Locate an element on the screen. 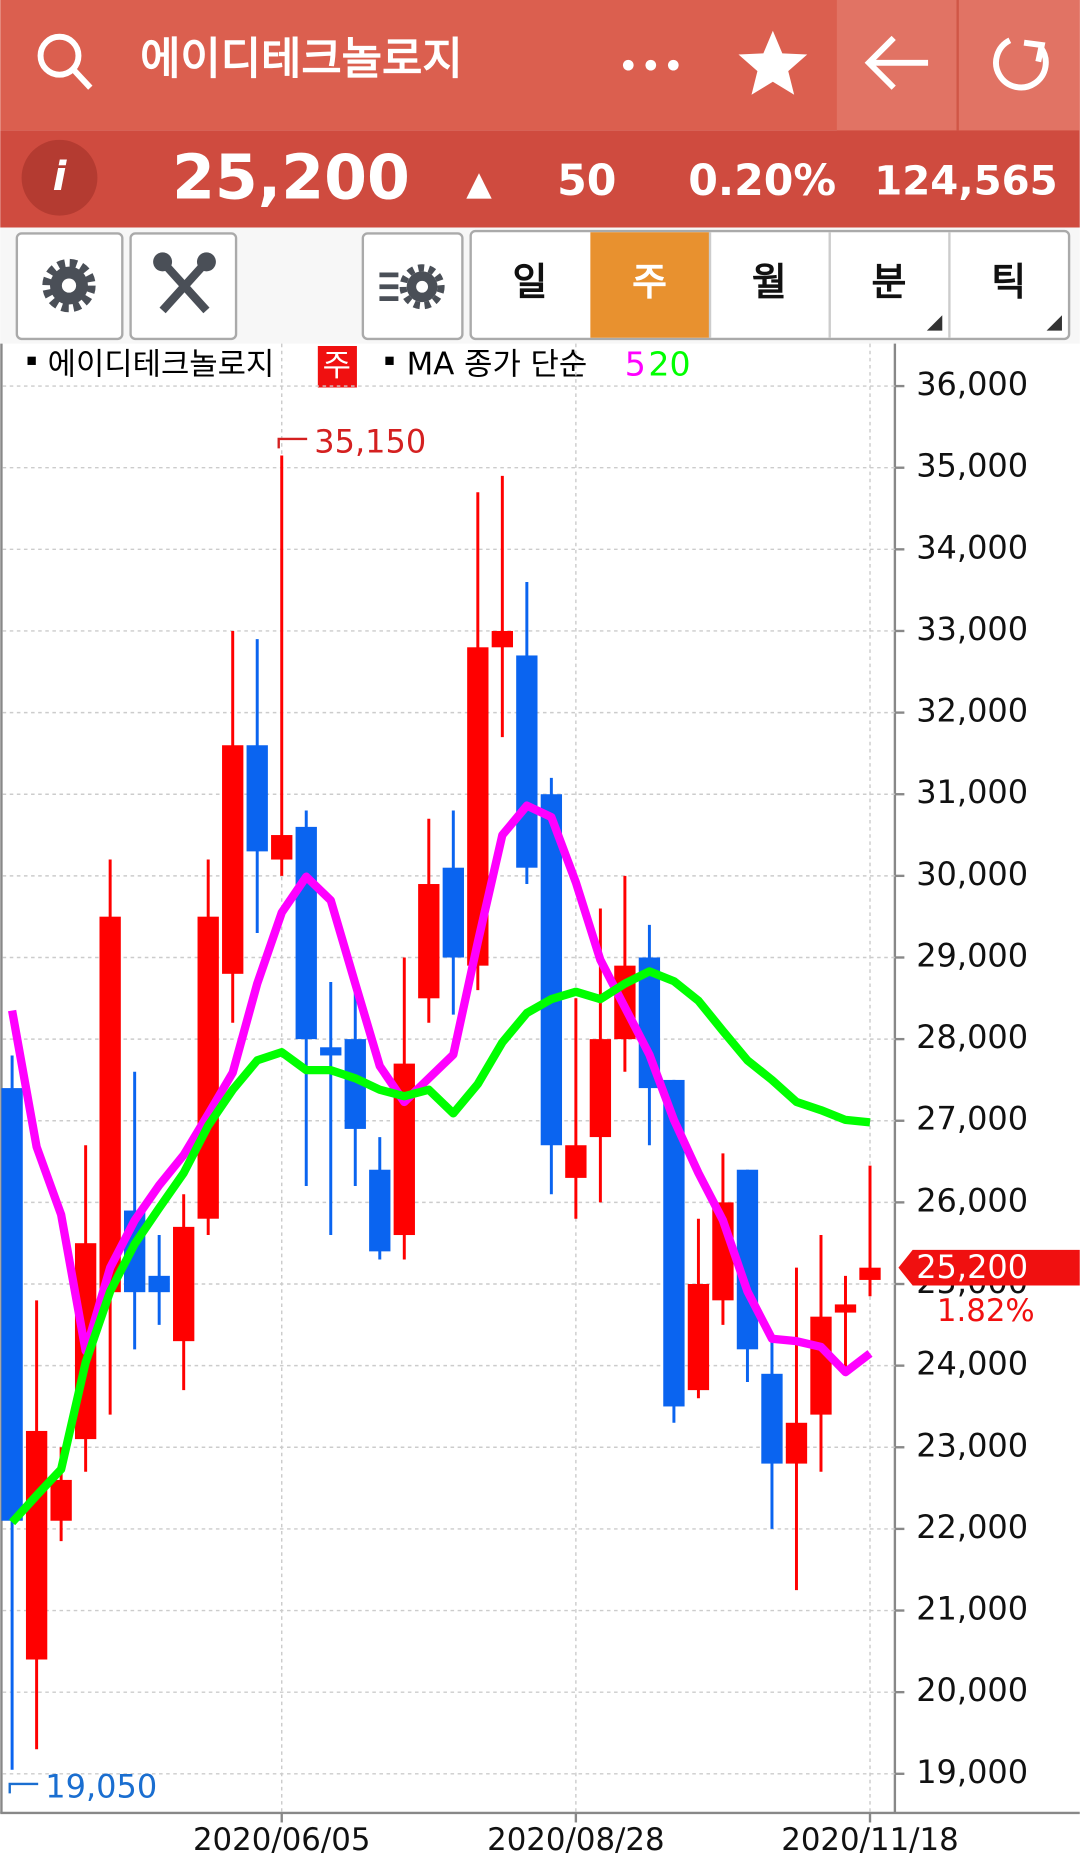 This screenshot has width=1080, height=1858. y-tick-label: 20,000 is located at coordinates (972, 1690).